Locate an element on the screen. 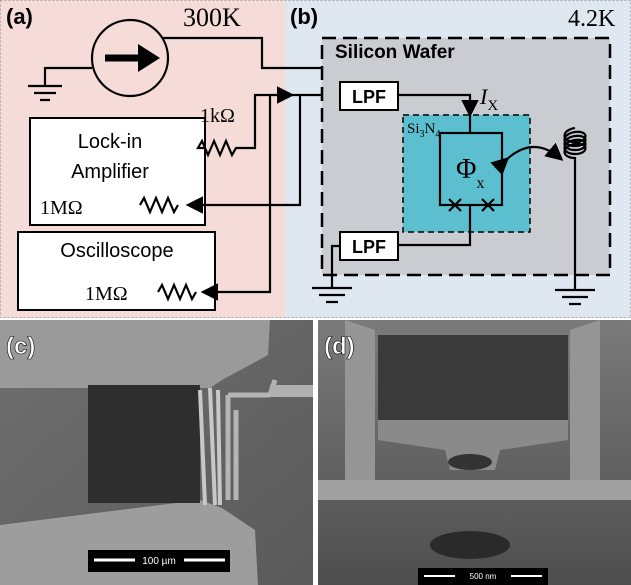  flux-subscript: x is located at coordinates (480, 183).